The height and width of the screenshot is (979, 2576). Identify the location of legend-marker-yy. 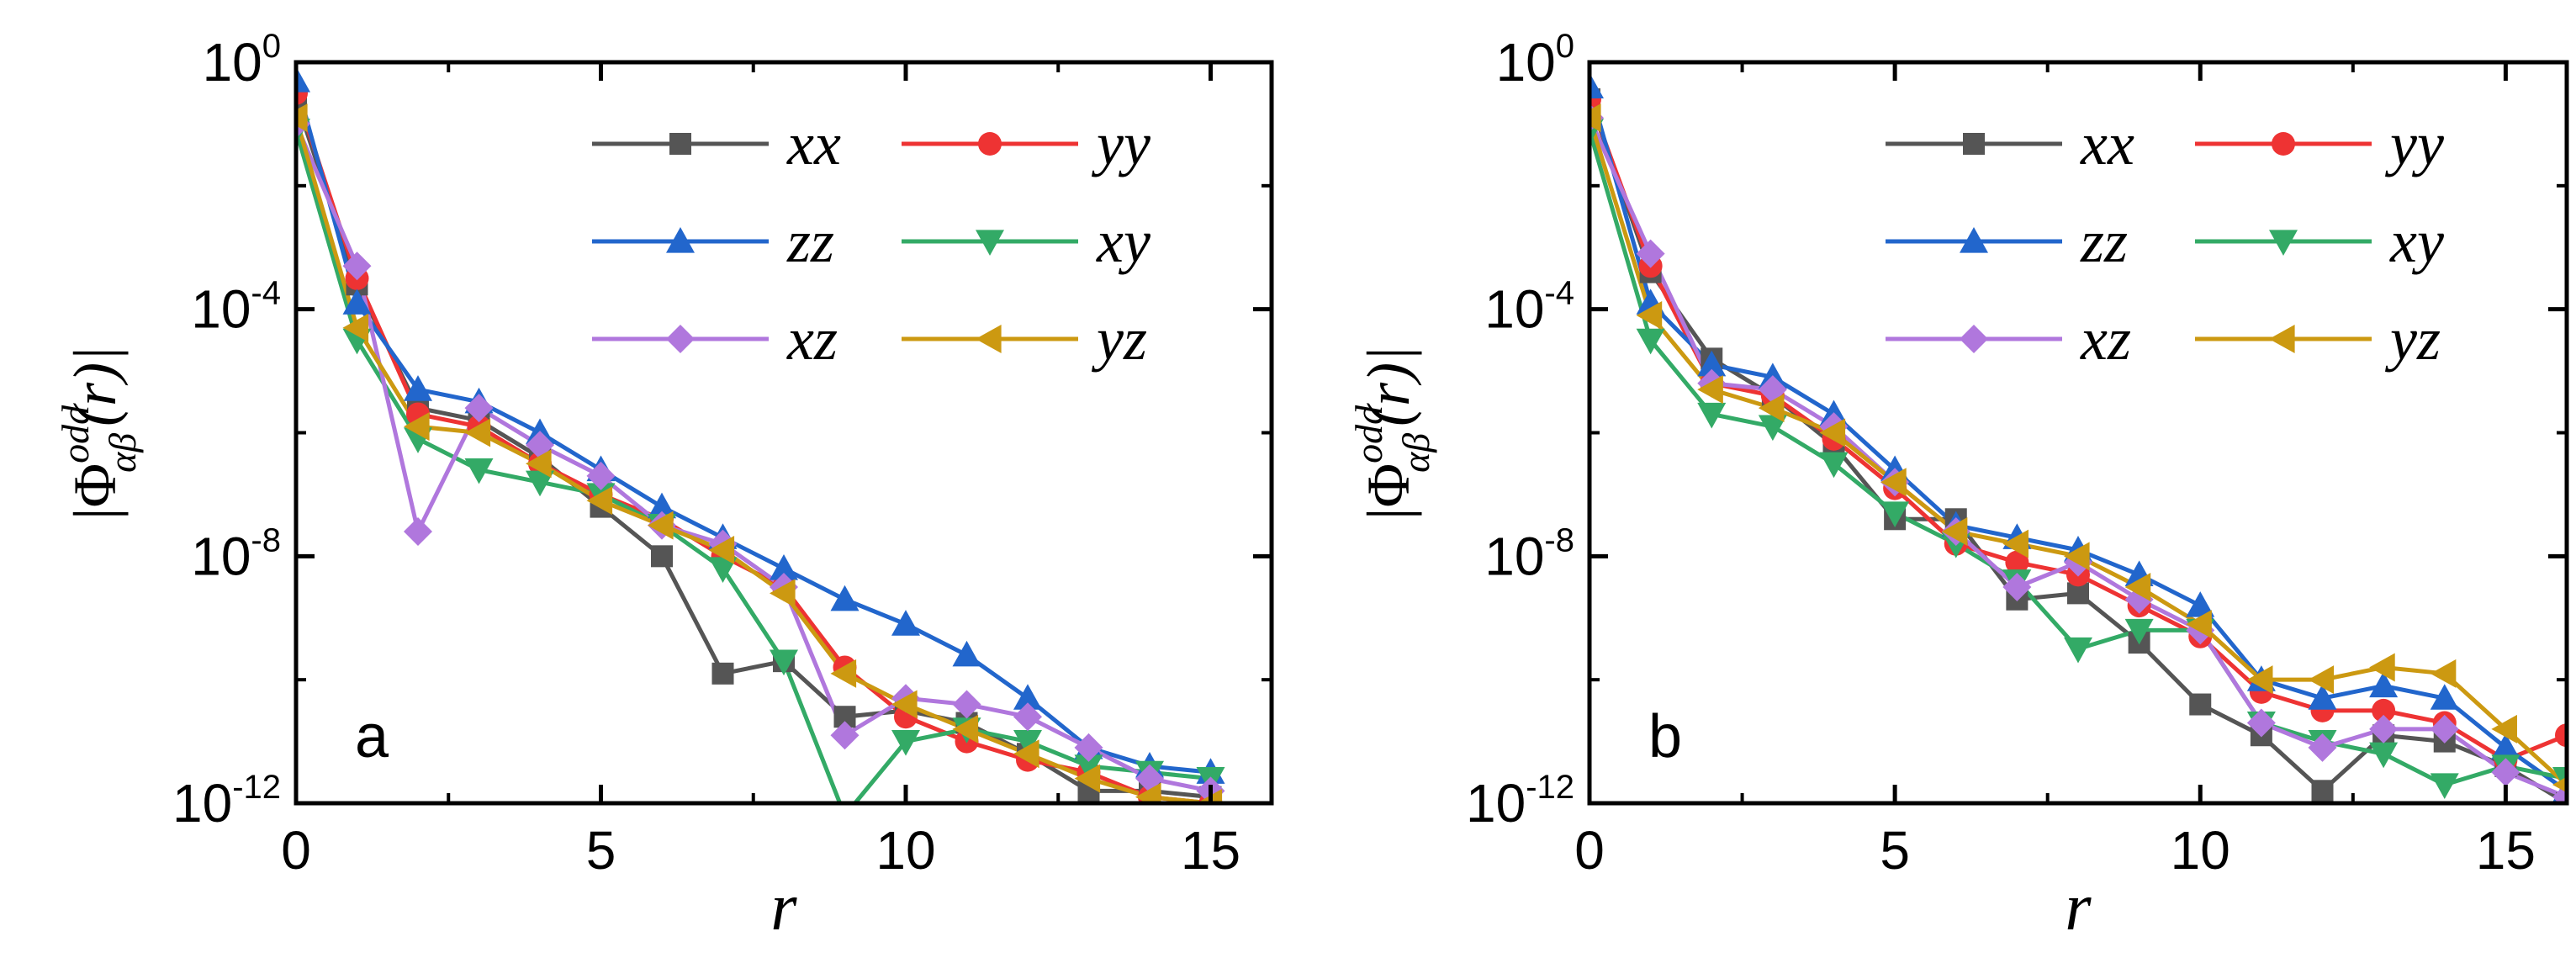
(2283, 144).